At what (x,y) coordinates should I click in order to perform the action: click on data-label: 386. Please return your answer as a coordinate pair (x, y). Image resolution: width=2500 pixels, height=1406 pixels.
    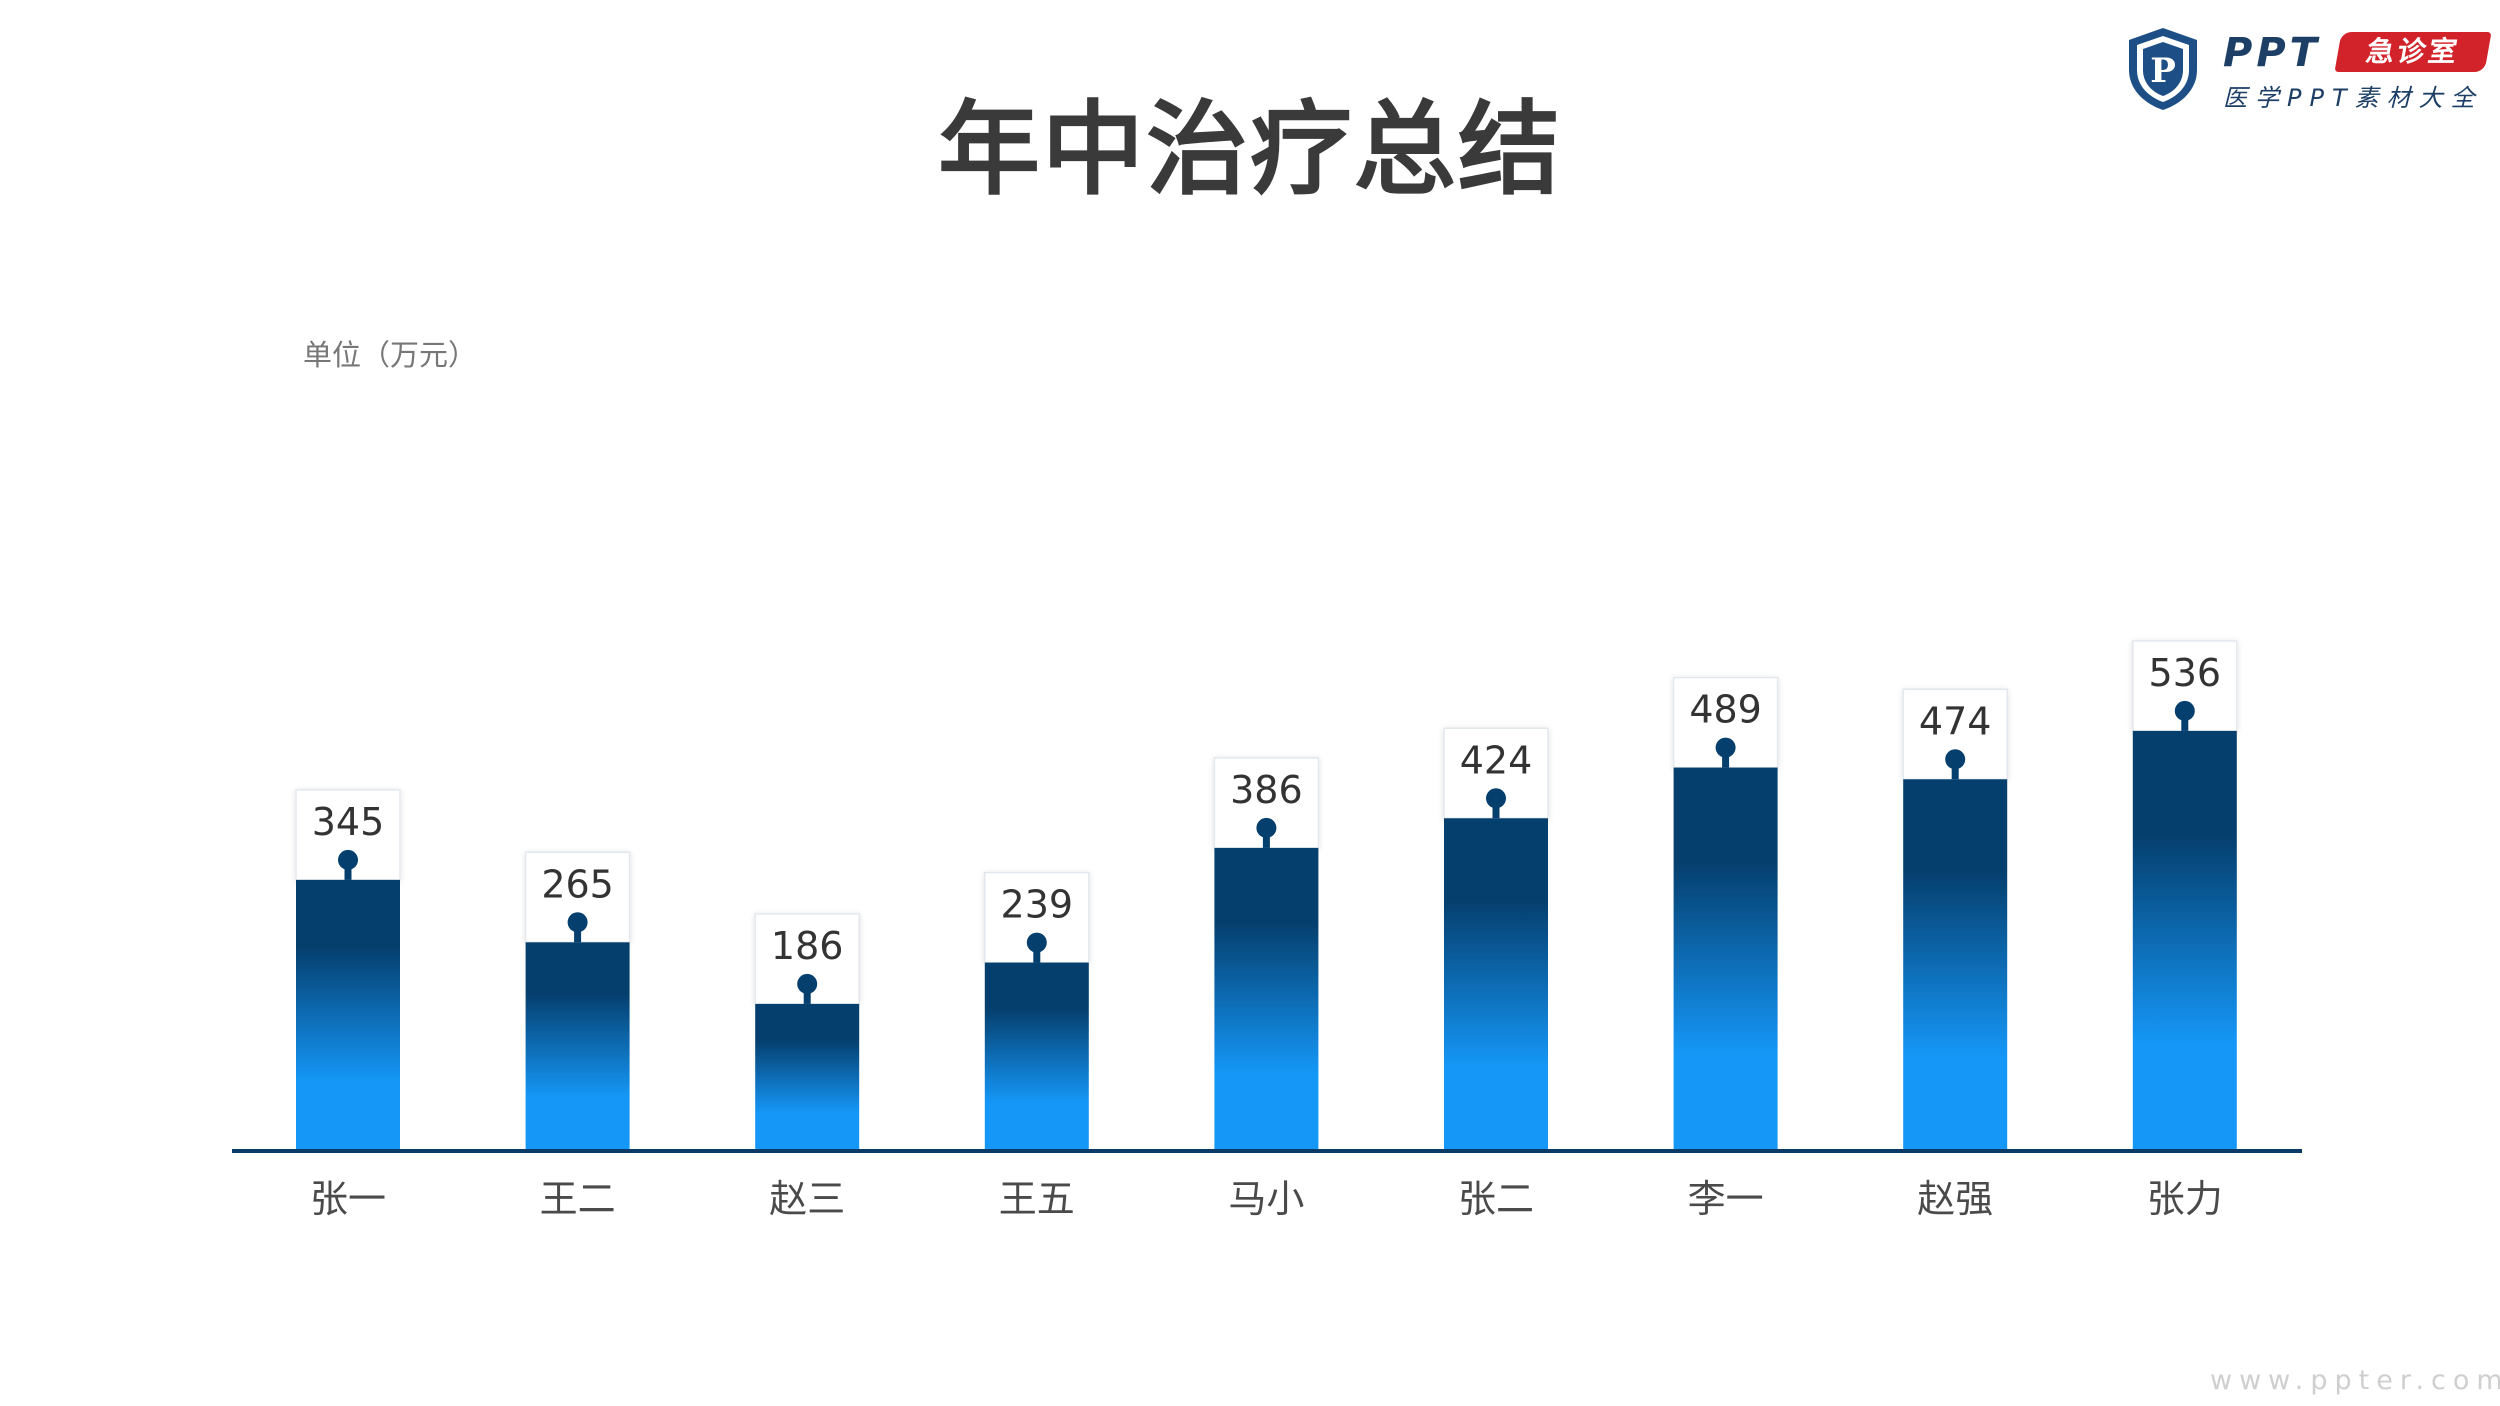
    Looking at the image, I should click on (1266, 790).